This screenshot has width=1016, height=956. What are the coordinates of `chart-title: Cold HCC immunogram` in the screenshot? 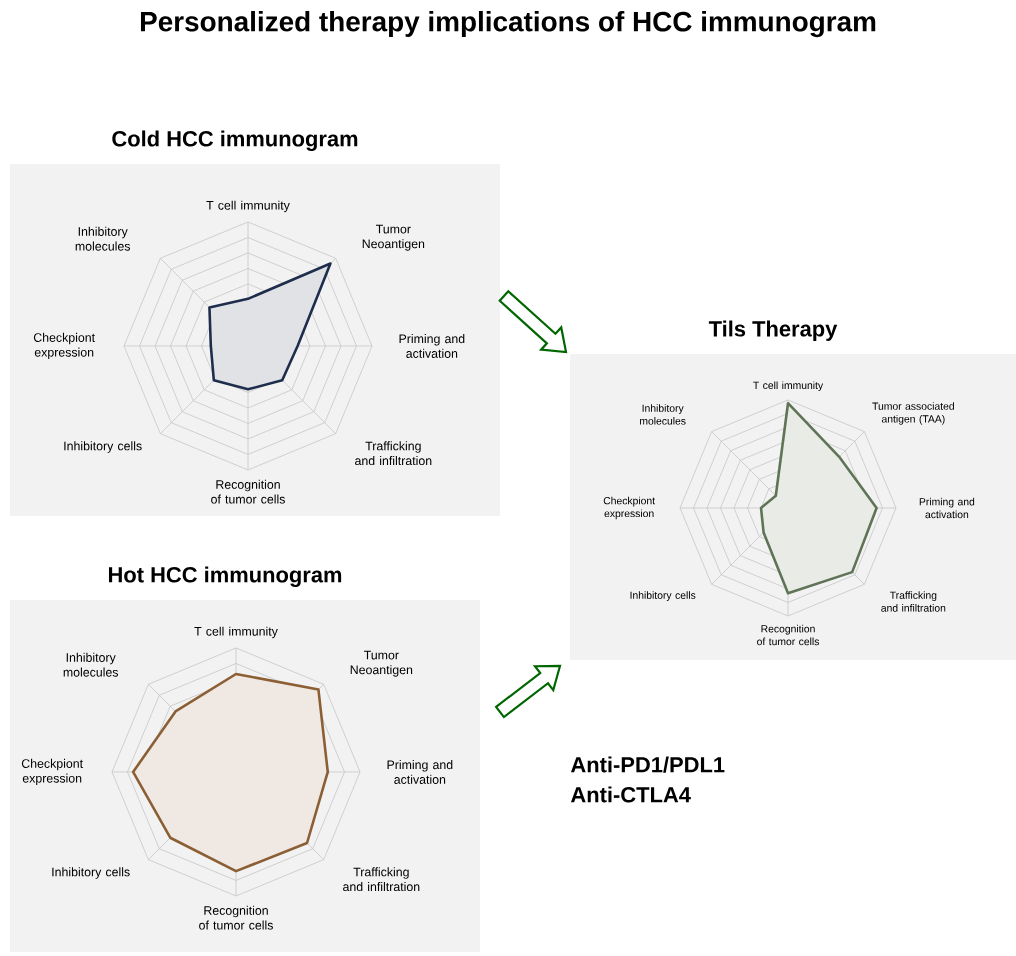 It's located at (235, 140).